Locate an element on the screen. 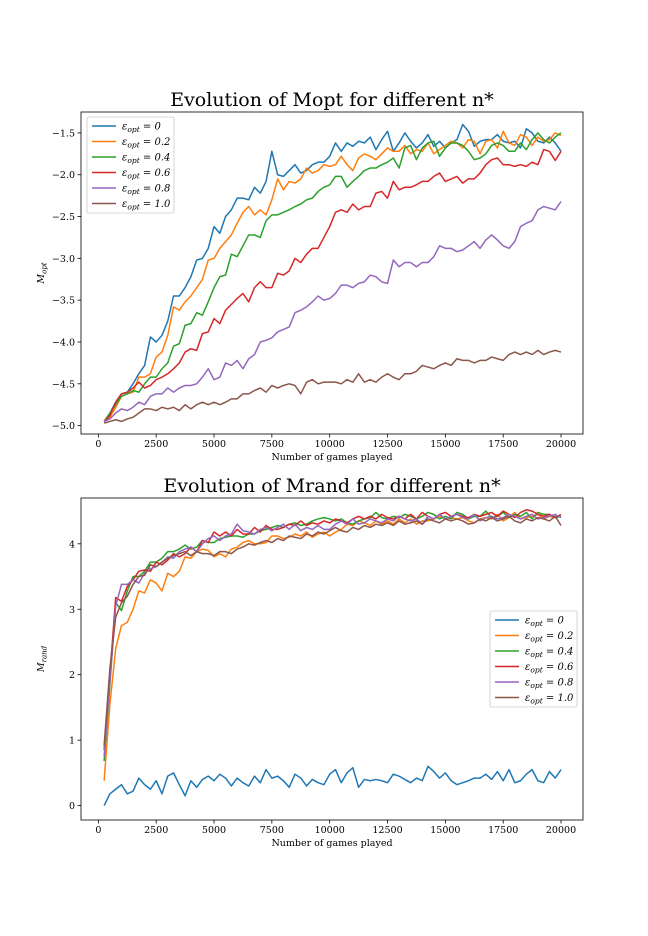 This screenshot has height=936, width=648. y-tick-label: −4.5 is located at coordinates (63, 384).